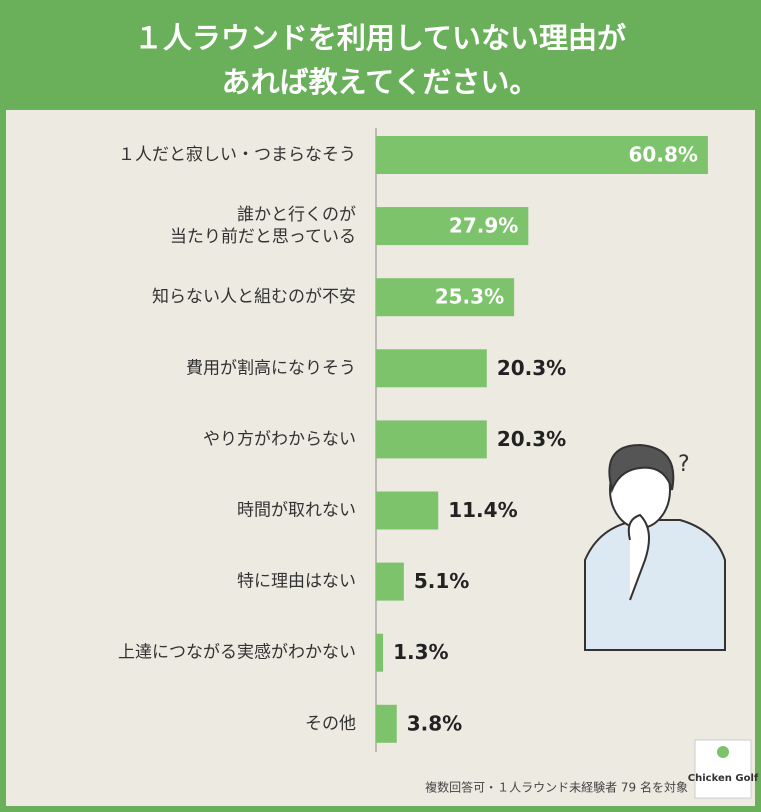 This screenshot has width=761, height=812. What do you see at coordinates (237, 155) in the screenshot?
I see `y-tick-label: １人だと寂しい・つまらなそう` at bounding box center [237, 155].